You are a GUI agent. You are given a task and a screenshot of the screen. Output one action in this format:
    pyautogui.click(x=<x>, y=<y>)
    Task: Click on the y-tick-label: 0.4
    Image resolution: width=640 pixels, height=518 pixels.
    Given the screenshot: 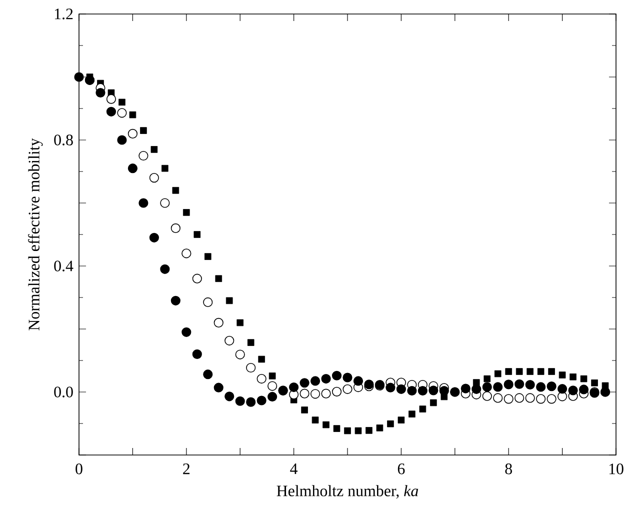 What is the action you would take?
    pyautogui.click(x=64, y=266)
    